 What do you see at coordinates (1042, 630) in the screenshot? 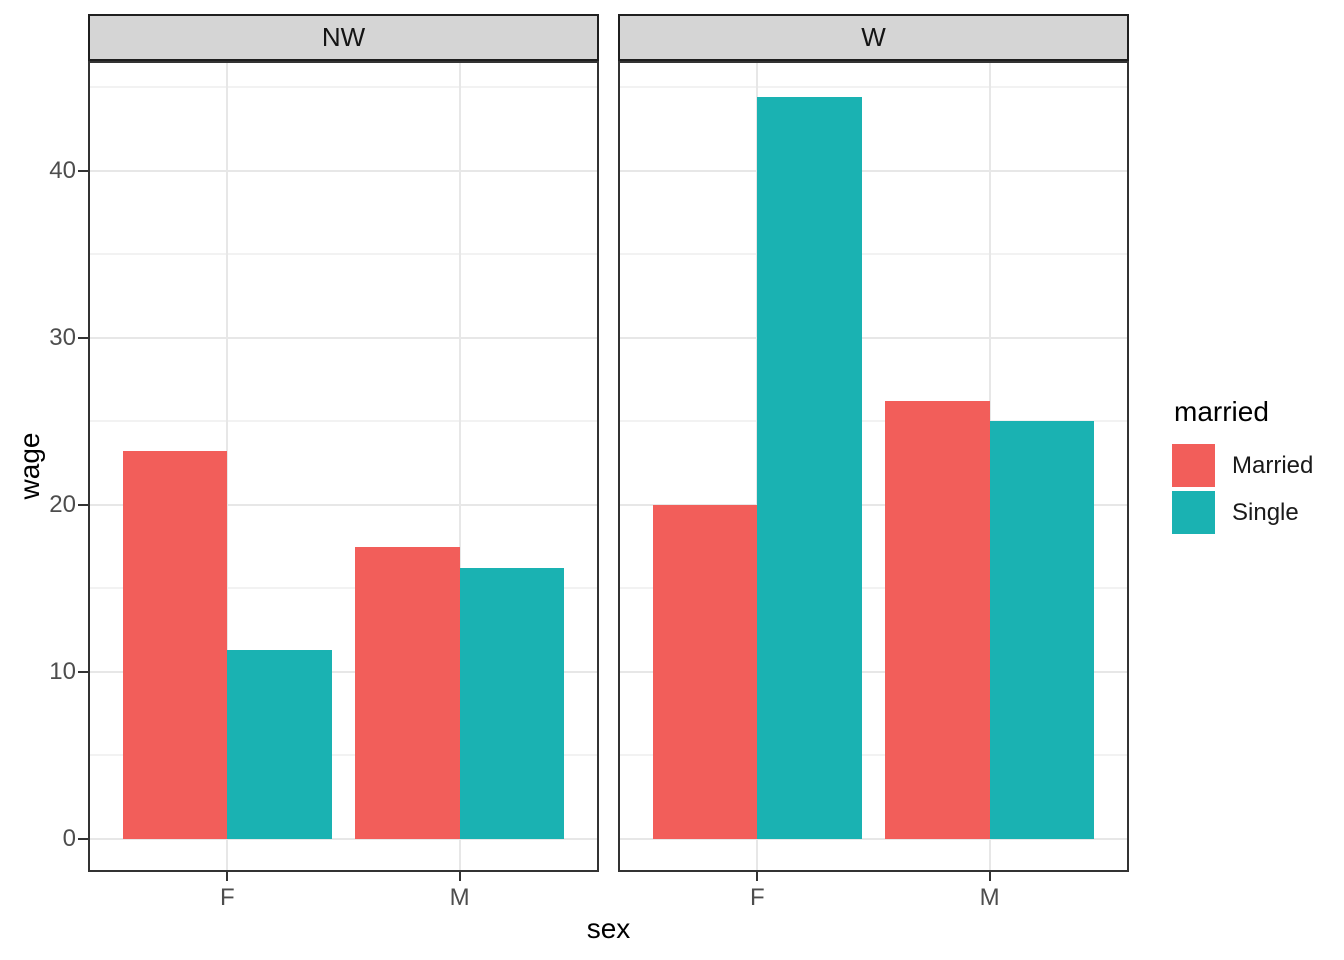
I see `bar-W-M-Single` at bounding box center [1042, 630].